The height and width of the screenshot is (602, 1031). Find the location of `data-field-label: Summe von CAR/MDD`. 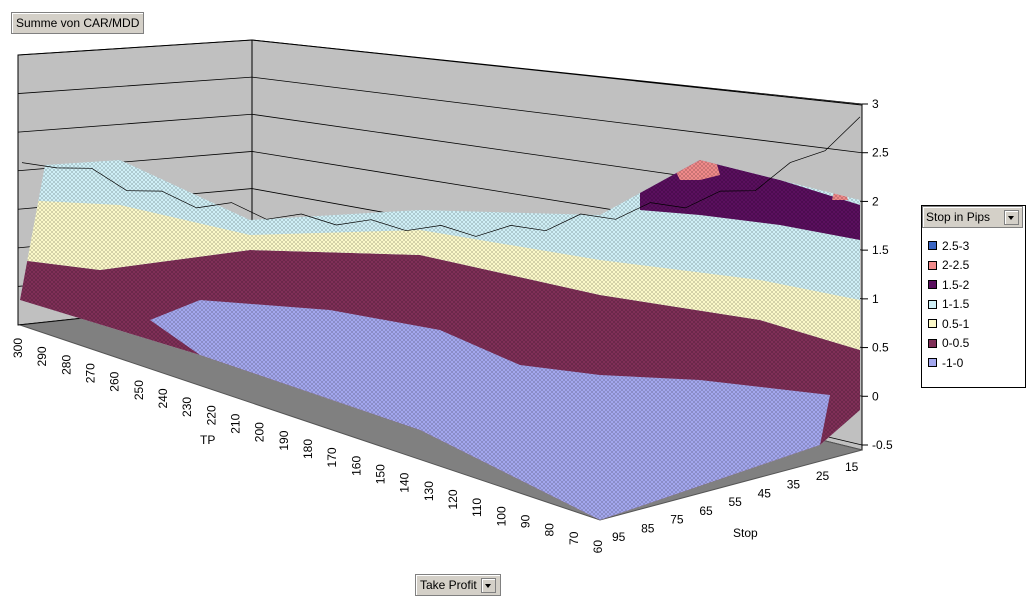

data-field-label: Summe von CAR/MDD is located at coordinates (78, 23).